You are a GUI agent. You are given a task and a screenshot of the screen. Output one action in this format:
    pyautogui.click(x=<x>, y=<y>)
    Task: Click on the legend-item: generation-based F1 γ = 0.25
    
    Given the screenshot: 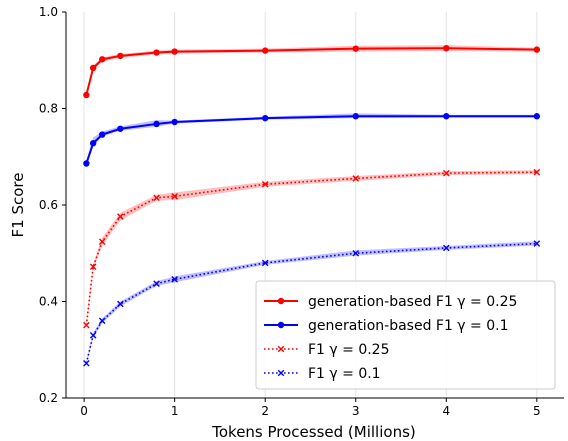 What is the action you would take?
    pyautogui.click(x=390, y=302)
    